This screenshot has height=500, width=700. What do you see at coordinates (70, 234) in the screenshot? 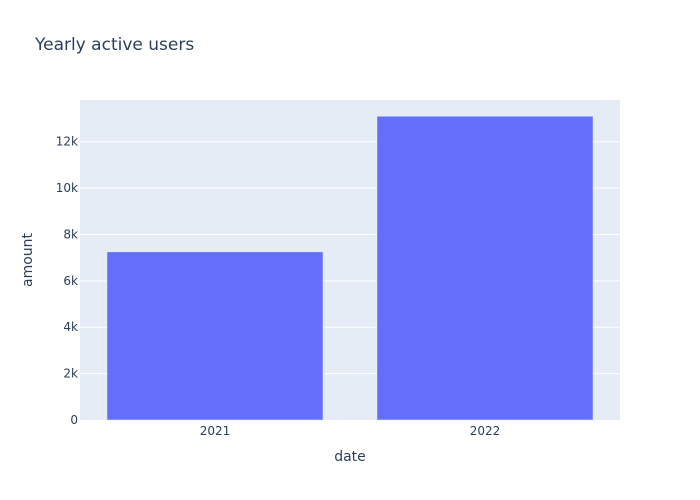
I see `y-tick-label: 8k` at bounding box center [70, 234].